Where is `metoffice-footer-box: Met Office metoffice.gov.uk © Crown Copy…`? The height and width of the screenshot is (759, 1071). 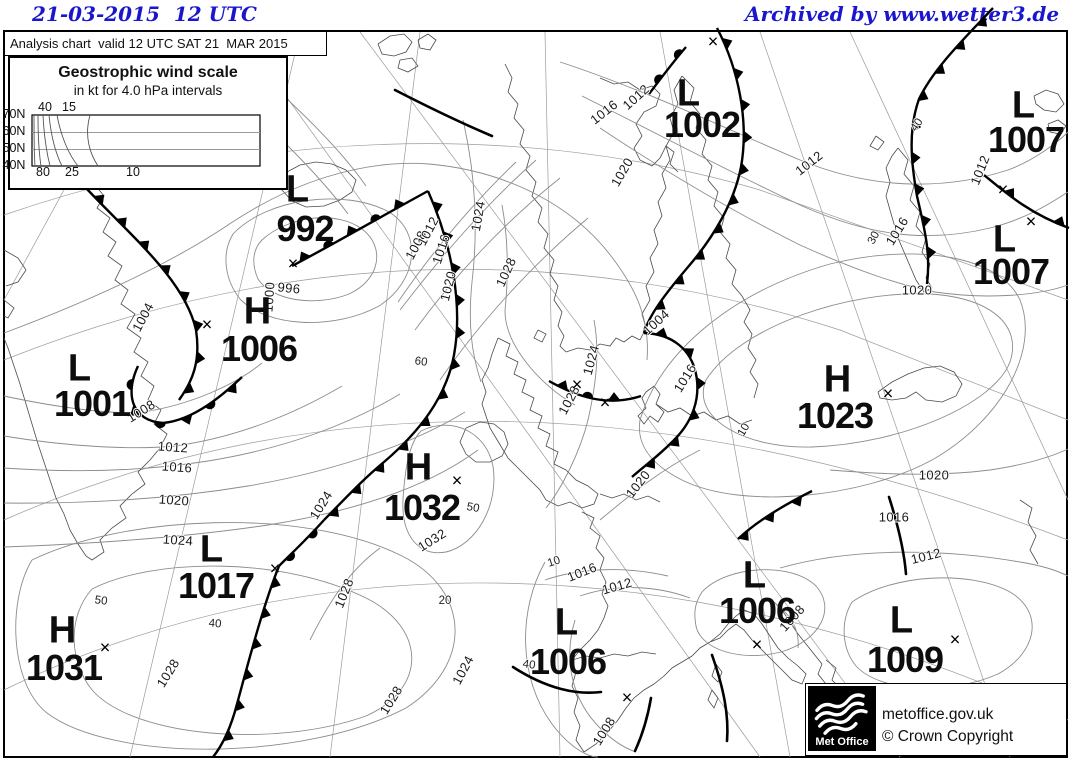
metoffice-footer-box: Met Office metoffice.gov.uk © Crown Copy… is located at coordinates (936, 719).